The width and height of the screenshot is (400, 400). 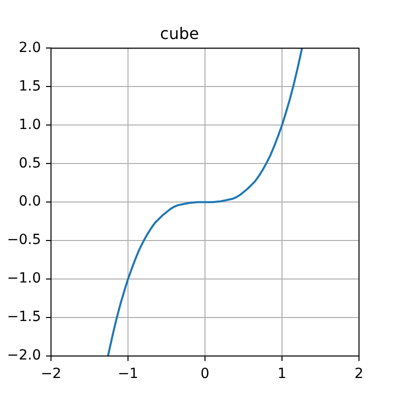 I want to click on y-tick-label: 1.5, so click(x=29, y=86).